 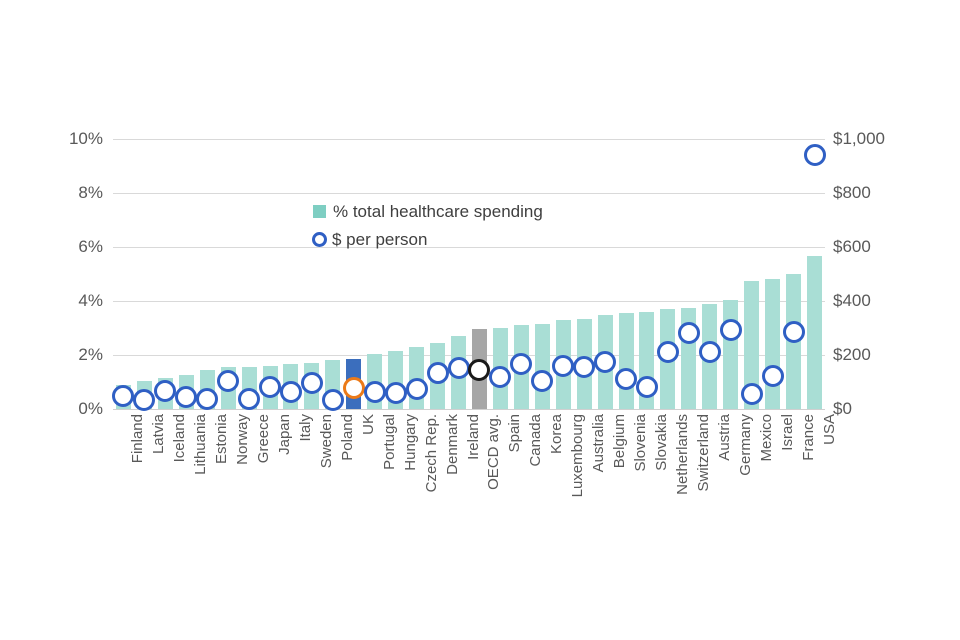 I want to click on chart-legend: % total healthcare spending $ per person, so click(x=427, y=225).